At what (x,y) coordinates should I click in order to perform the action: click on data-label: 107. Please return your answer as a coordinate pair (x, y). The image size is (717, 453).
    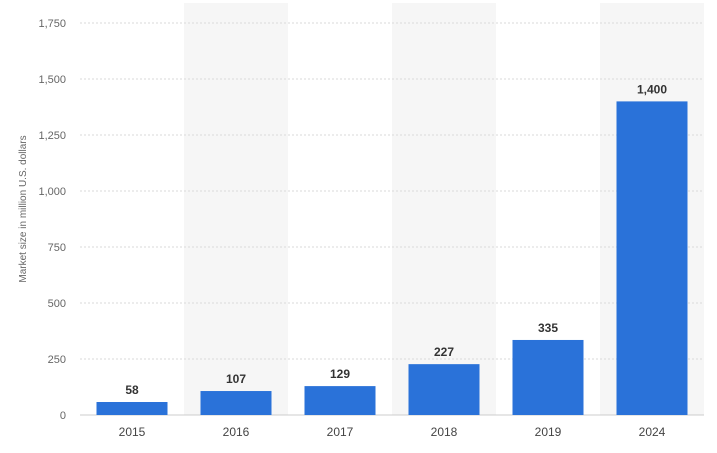
    Looking at the image, I should click on (236, 379).